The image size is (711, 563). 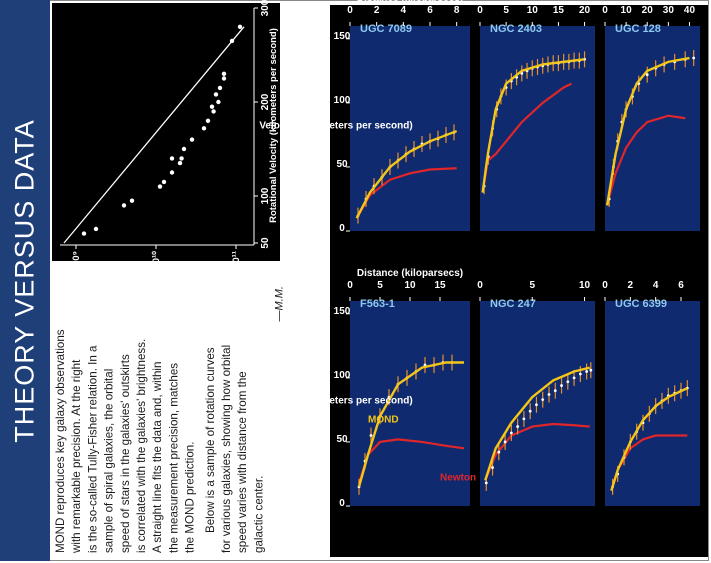 What do you see at coordinates (76, 258) in the screenshot?
I see `y-tick-label: 10⁹` at bounding box center [76, 258].